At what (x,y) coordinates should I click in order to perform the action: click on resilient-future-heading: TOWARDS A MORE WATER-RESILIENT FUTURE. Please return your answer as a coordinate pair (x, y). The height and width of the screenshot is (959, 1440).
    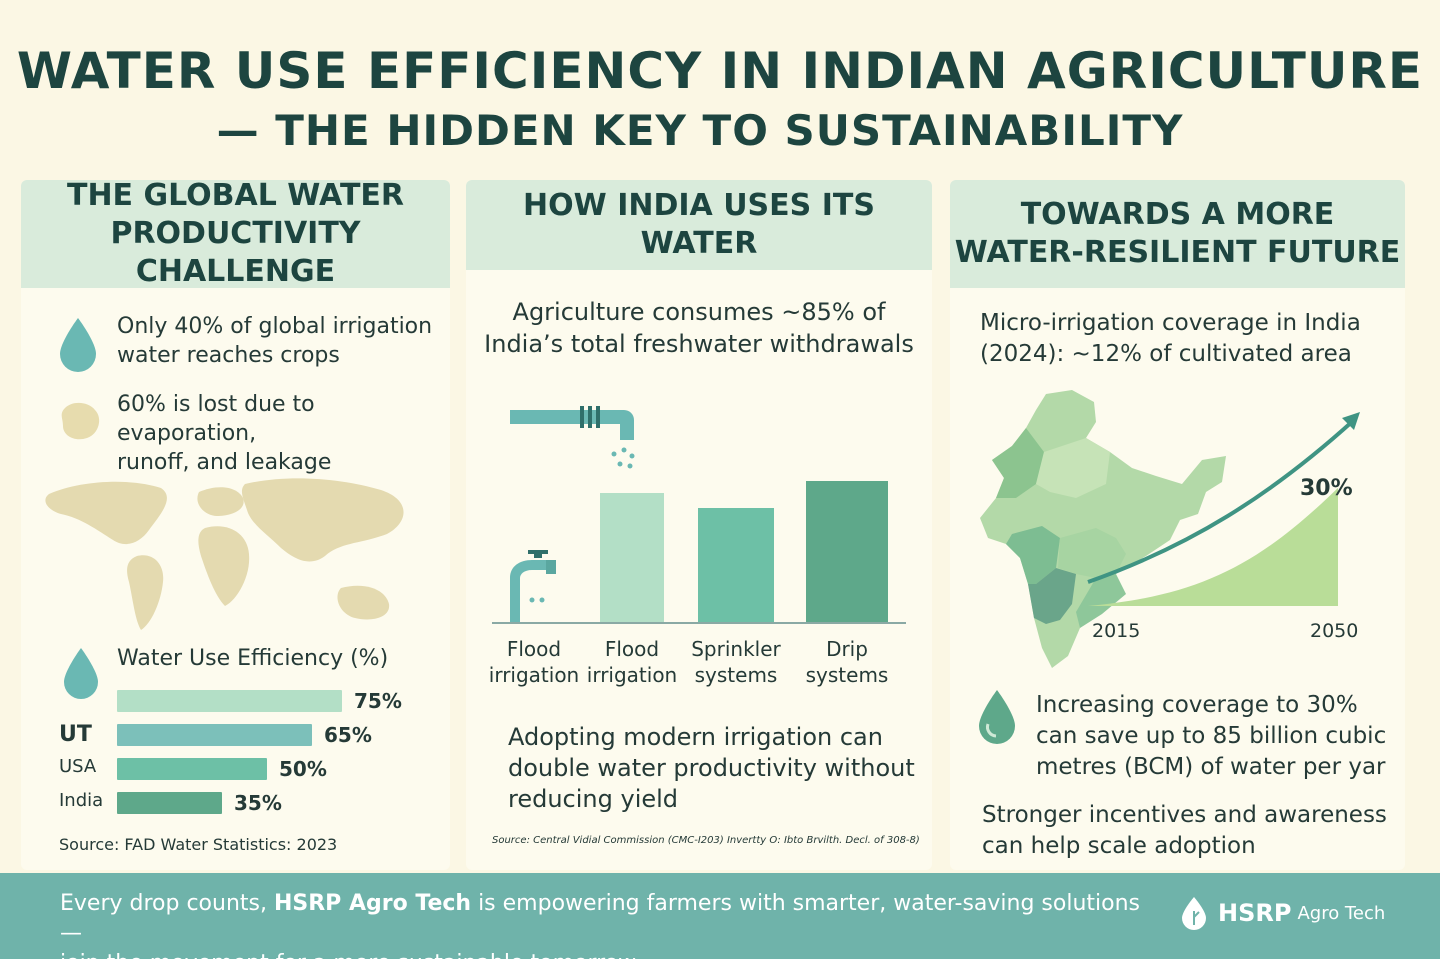
    Looking at the image, I should click on (1177, 234).